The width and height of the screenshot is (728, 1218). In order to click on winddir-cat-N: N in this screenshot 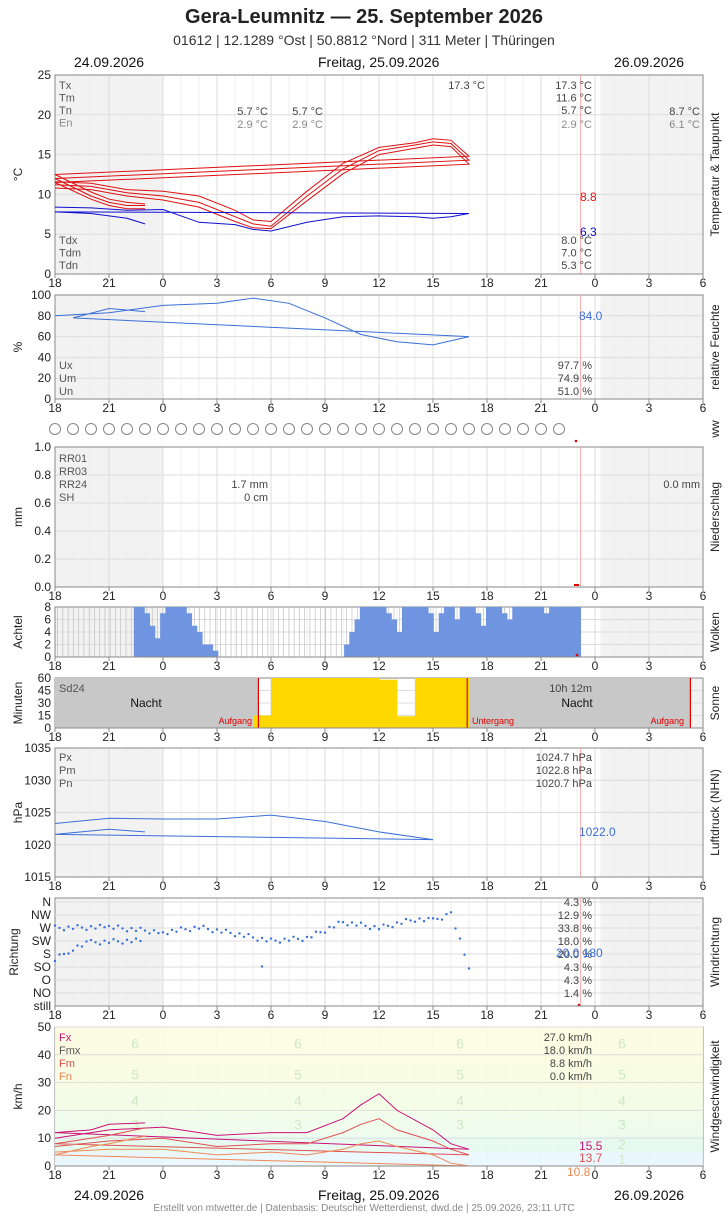, I will do `click(46, 902)`.